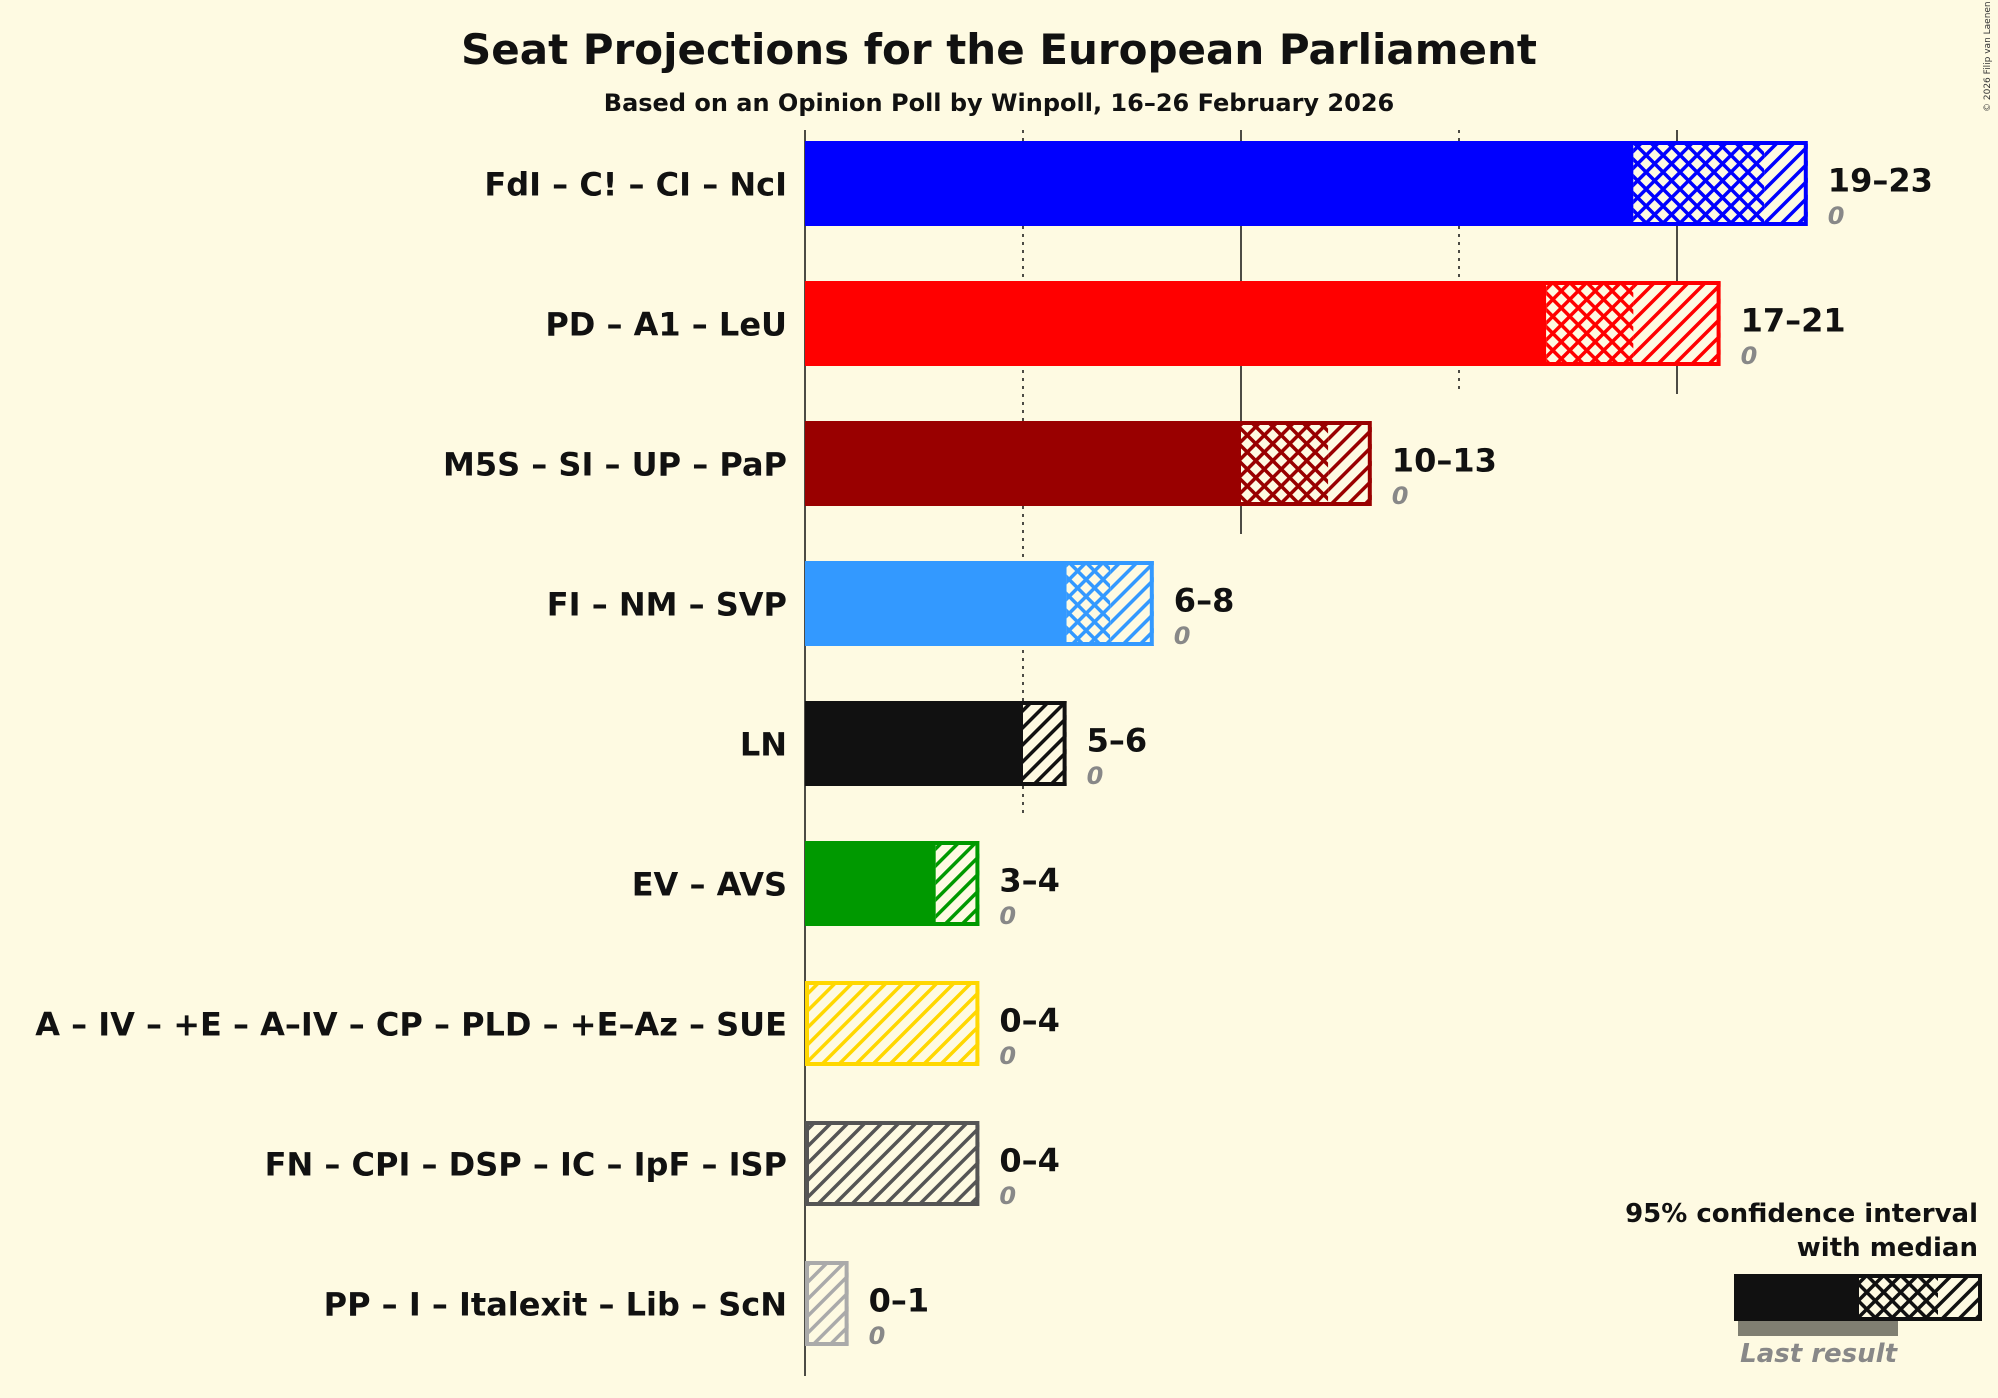 The height and width of the screenshot is (1398, 1998). I want to click on party-label: M5S – SI – UP – PaP, so click(615, 465).